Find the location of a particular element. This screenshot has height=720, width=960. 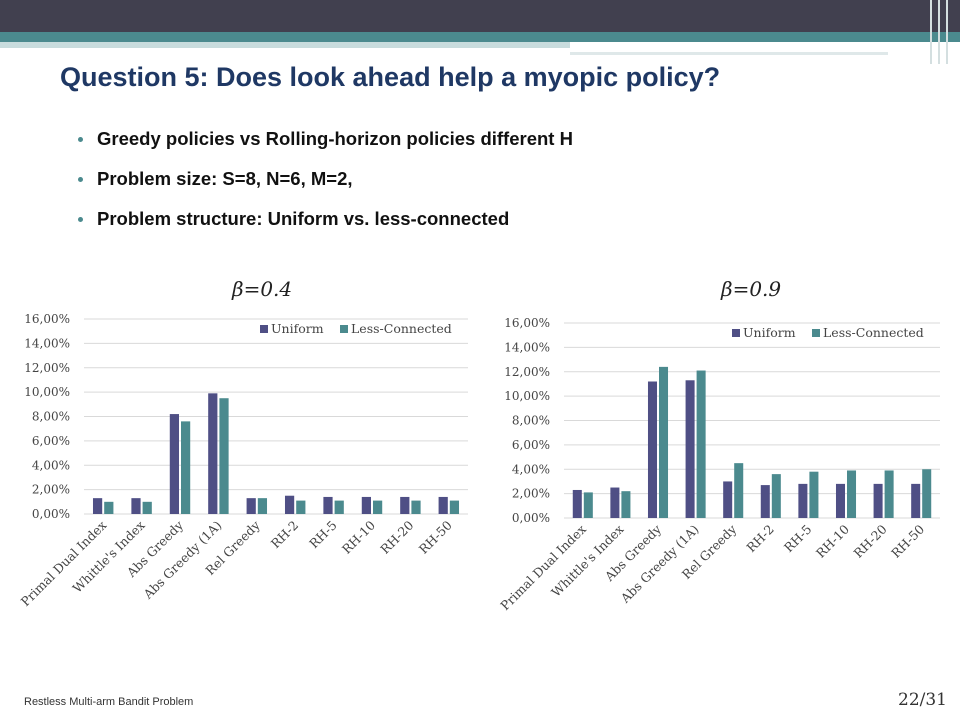

header-light-stripe is located at coordinates (285, 45).